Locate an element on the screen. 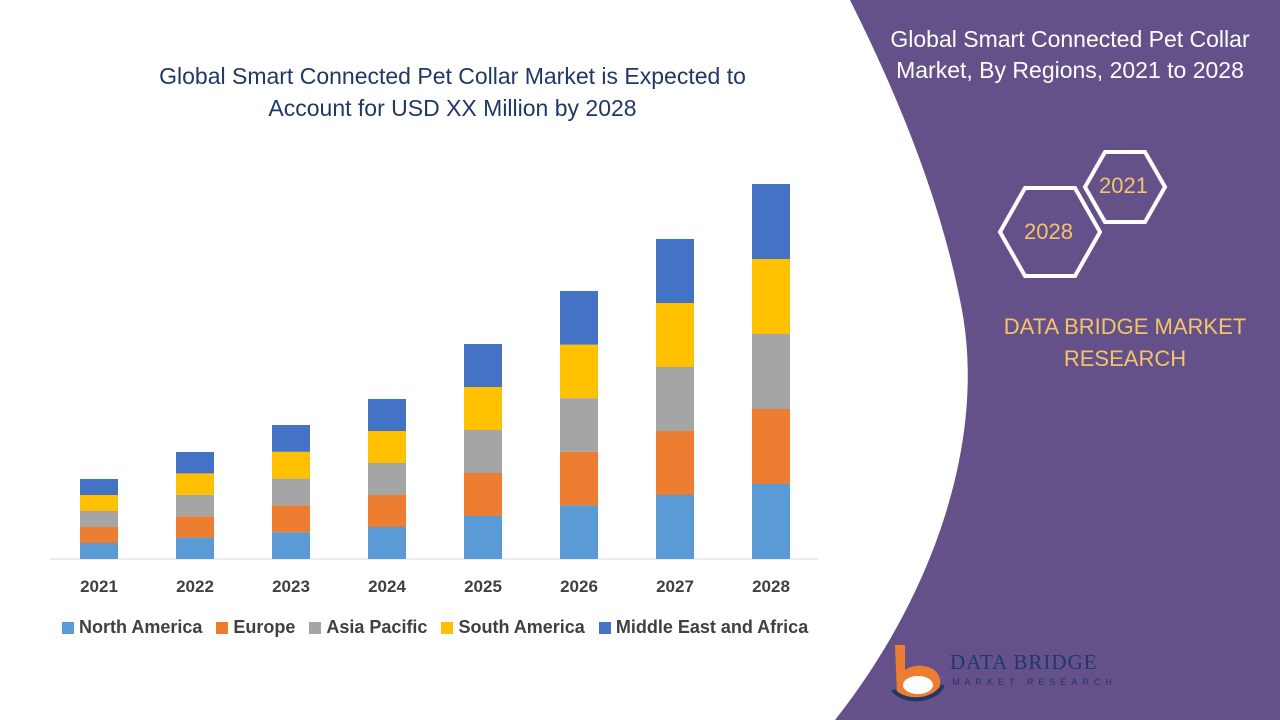 This screenshot has width=1280, height=720. bar-2021-asia-pacific is located at coordinates (99, 519).